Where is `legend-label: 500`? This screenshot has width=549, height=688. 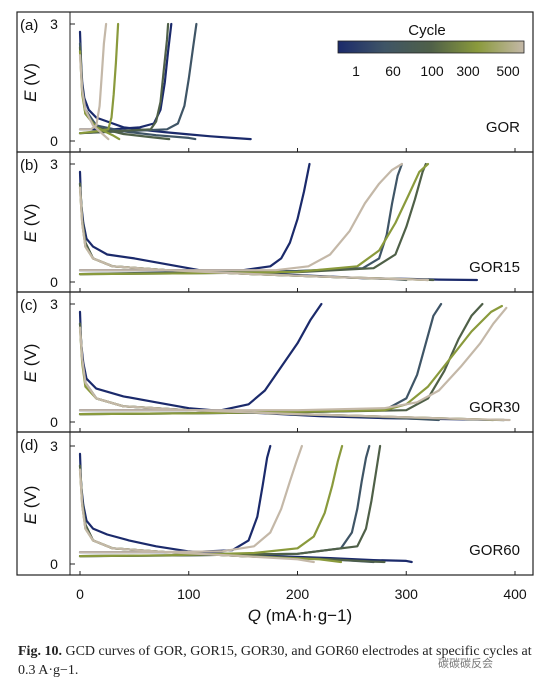
legend-label: 500 is located at coordinates (508, 71).